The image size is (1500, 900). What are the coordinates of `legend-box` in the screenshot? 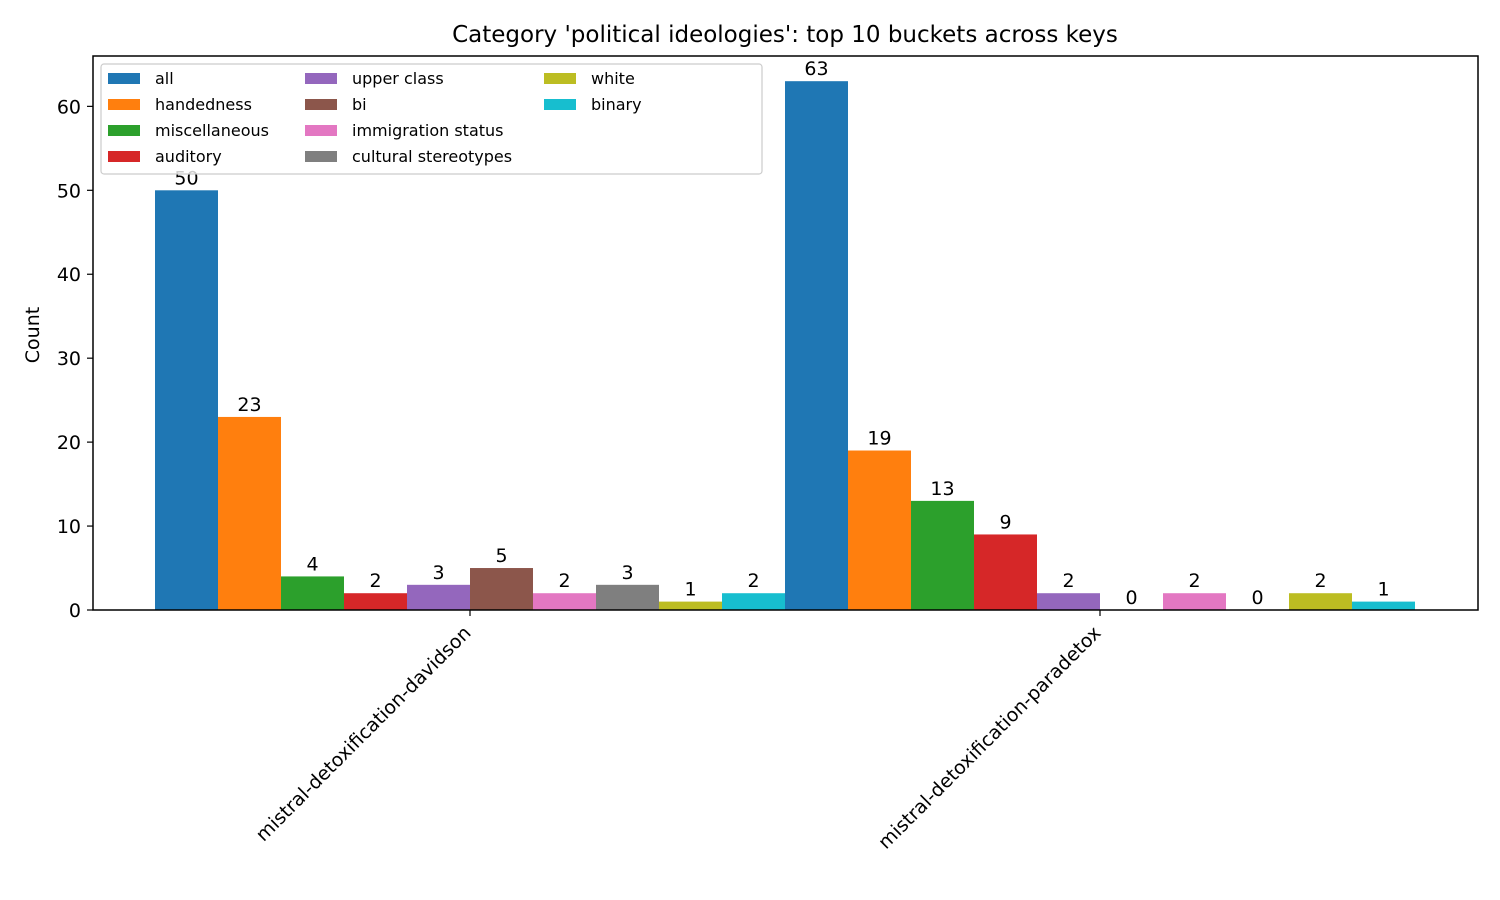 It's located at (431, 119).